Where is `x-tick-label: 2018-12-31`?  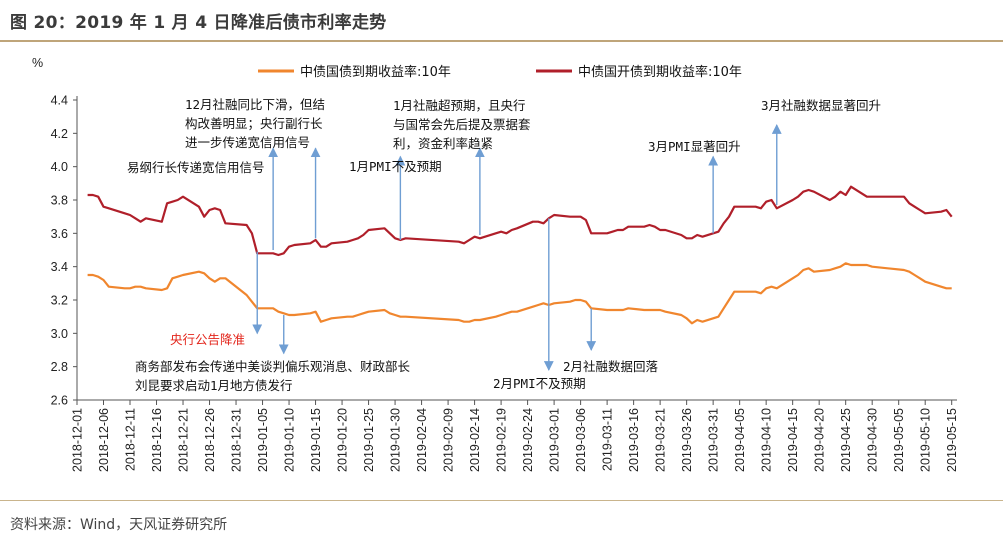
x-tick-label: 2018-12-31 is located at coordinates (237, 440).